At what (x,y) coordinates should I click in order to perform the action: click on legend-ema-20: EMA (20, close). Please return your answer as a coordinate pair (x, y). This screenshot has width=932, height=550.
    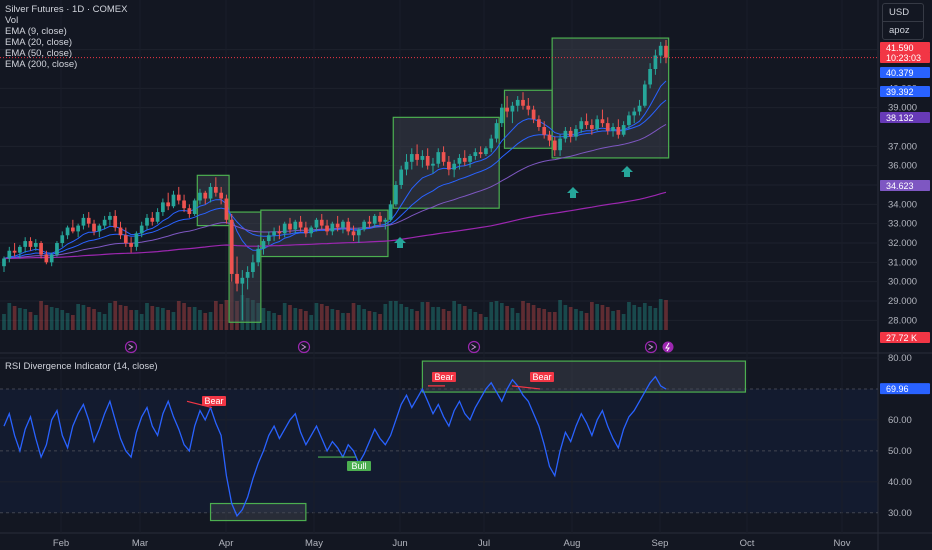
    Looking at the image, I should click on (39, 42).